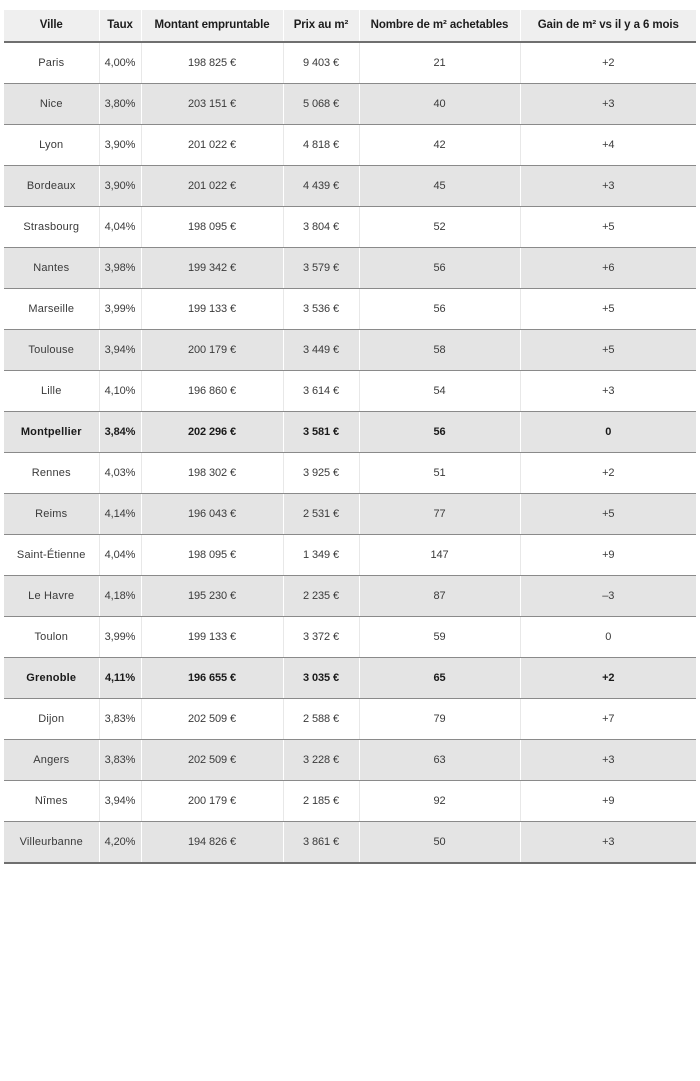  I want to click on cell-prix: 2 235 €, so click(321, 596).